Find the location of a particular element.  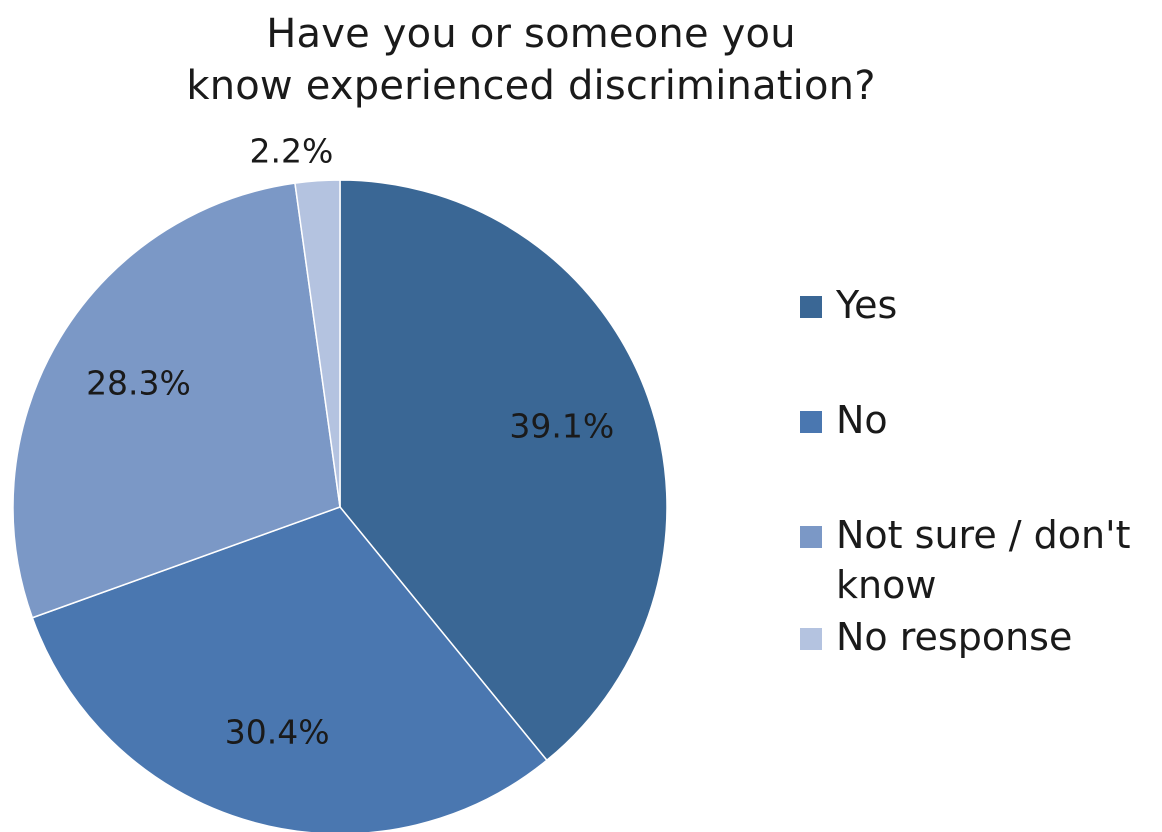

data-label-no: 30.4% is located at coordinates (277, 731).